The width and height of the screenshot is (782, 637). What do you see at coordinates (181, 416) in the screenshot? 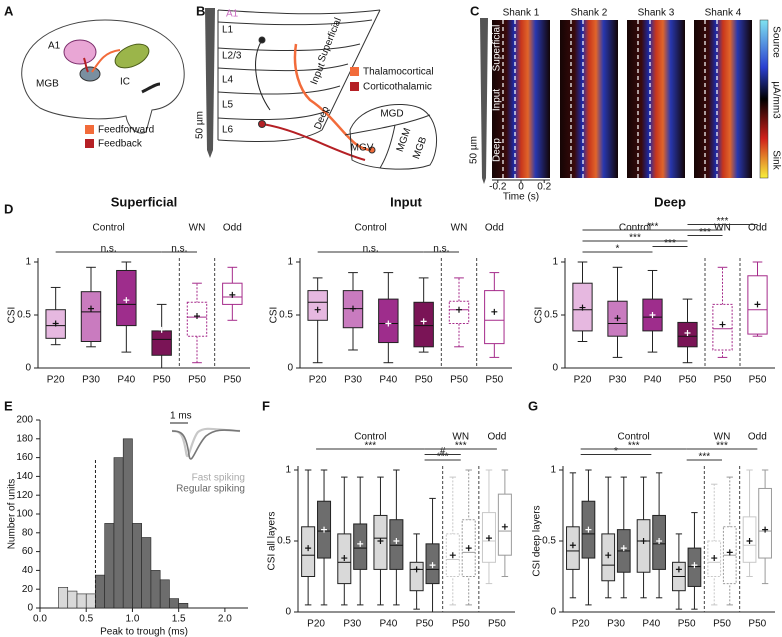
I see `scale-label: 1 ms` at bounding box center [181, 416].